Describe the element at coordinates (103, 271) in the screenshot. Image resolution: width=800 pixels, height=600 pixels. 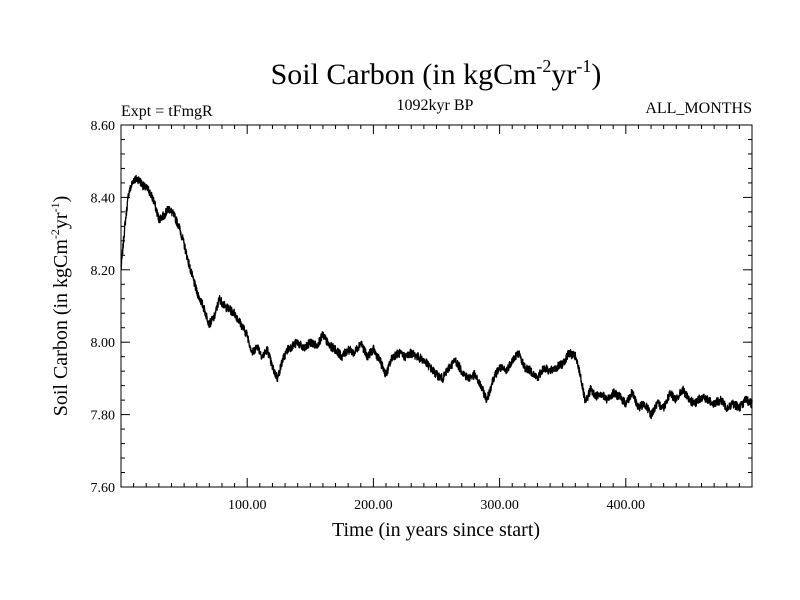
I see `y-tick-label: 8.20` at that location.